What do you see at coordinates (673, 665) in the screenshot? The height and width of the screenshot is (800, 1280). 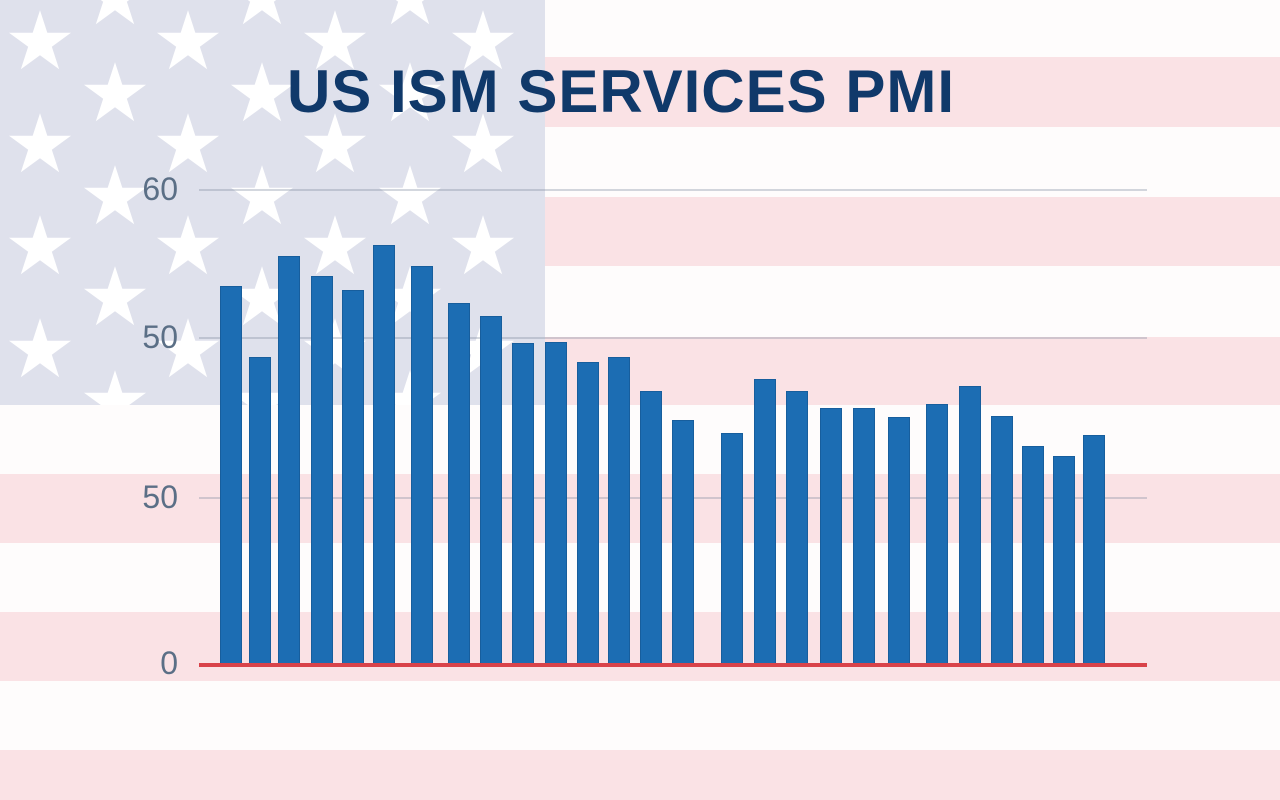 I see `zero-baseline` at bounding box center [673, 665].